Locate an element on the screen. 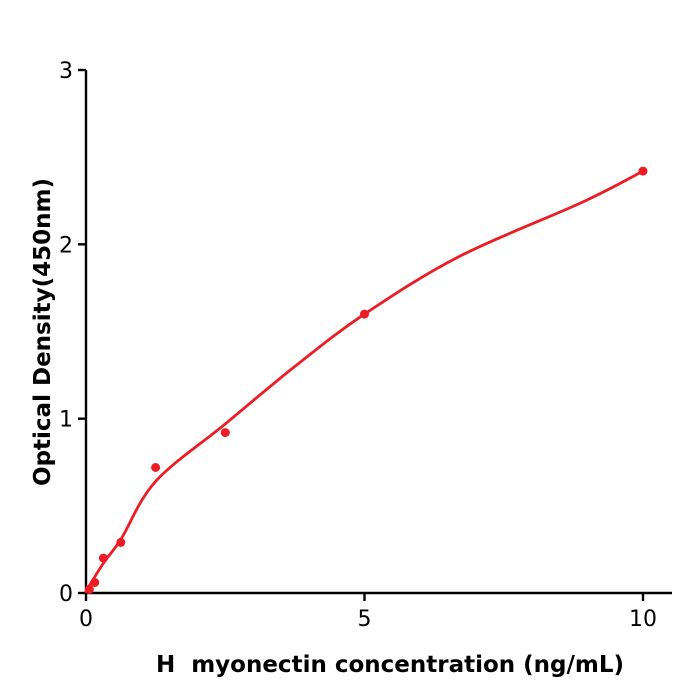 Image resolution: width=700 pixels, height=700 pixels. x-axis-title: H myonectin concentration (ng/mL) is located at coordinates (390, 665).